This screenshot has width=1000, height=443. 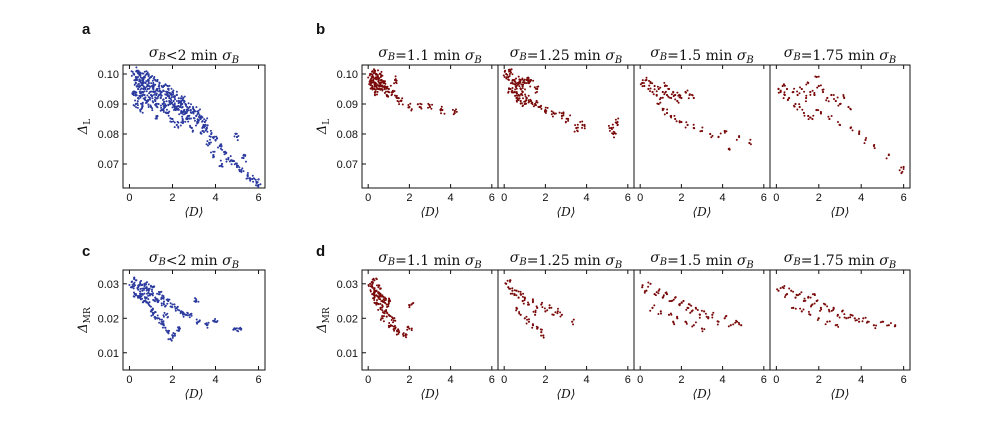 I want to click on panel-label-c: c, so click(x=86, y=251).